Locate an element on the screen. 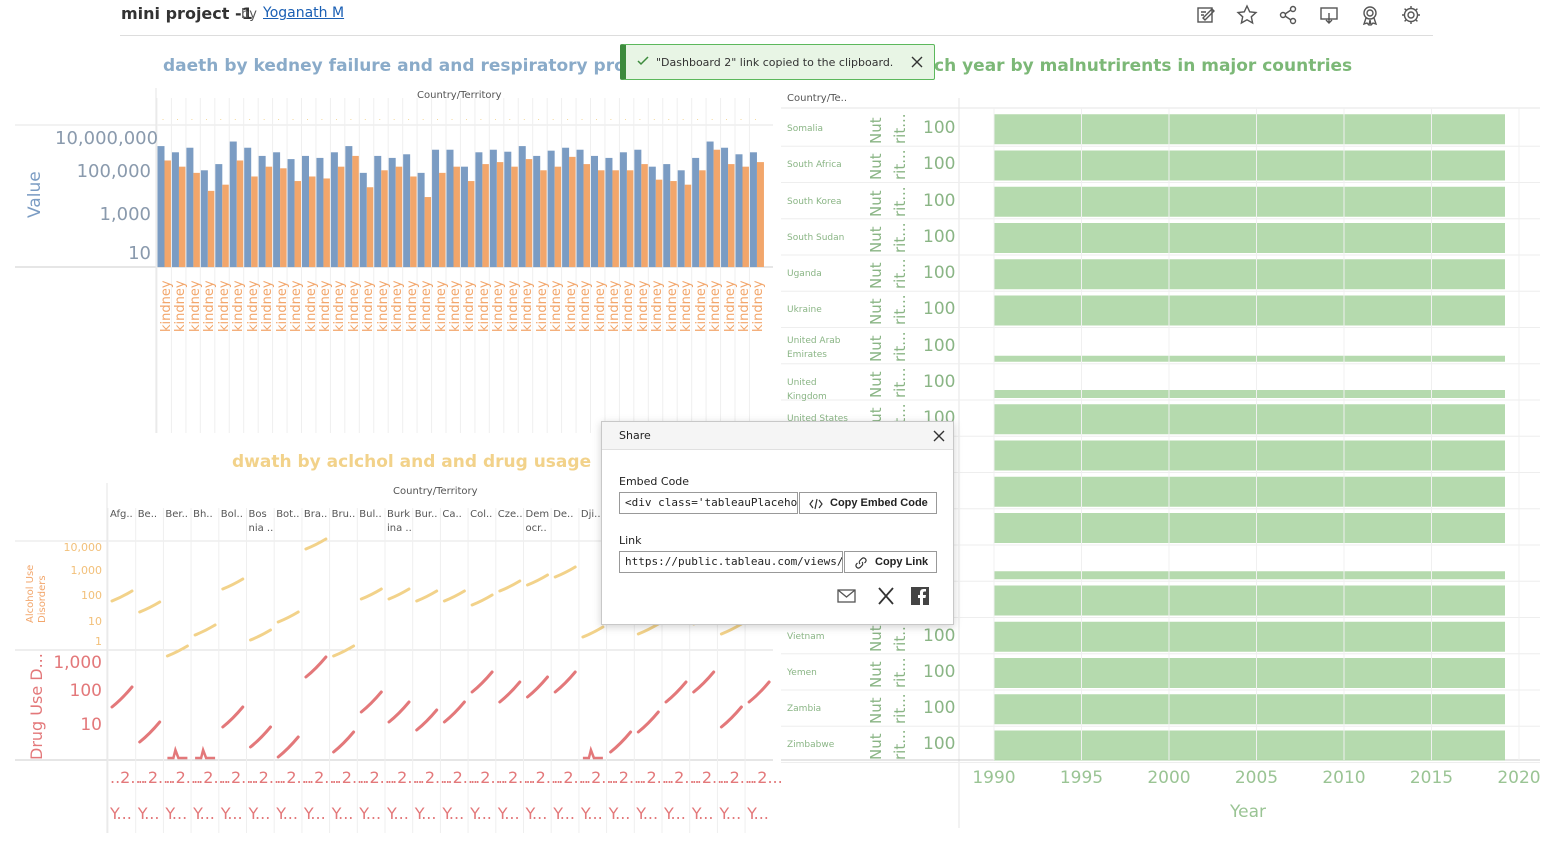 The image size is (1553, 842). email-icon is located at coordinates (847, 596).